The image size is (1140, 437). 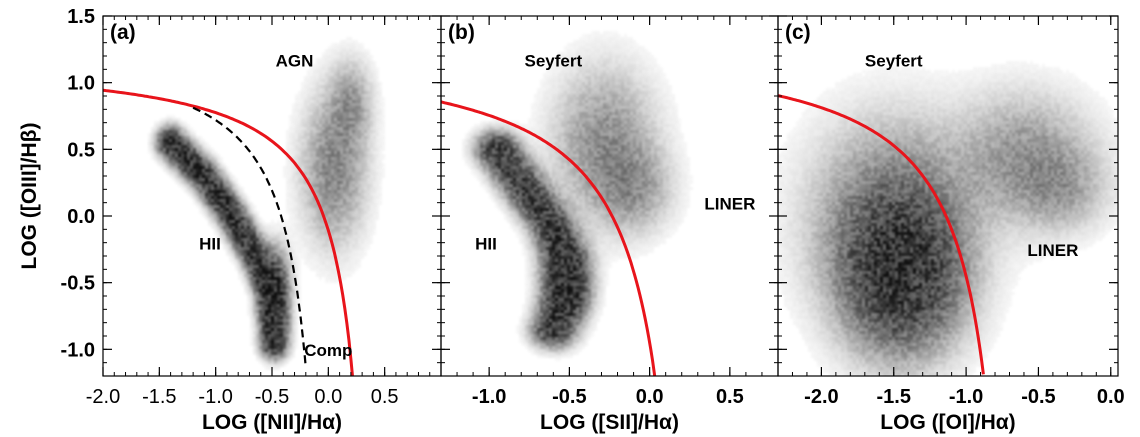 I want to click on y-tick-label: 0.0, so click(x=81, y=217).